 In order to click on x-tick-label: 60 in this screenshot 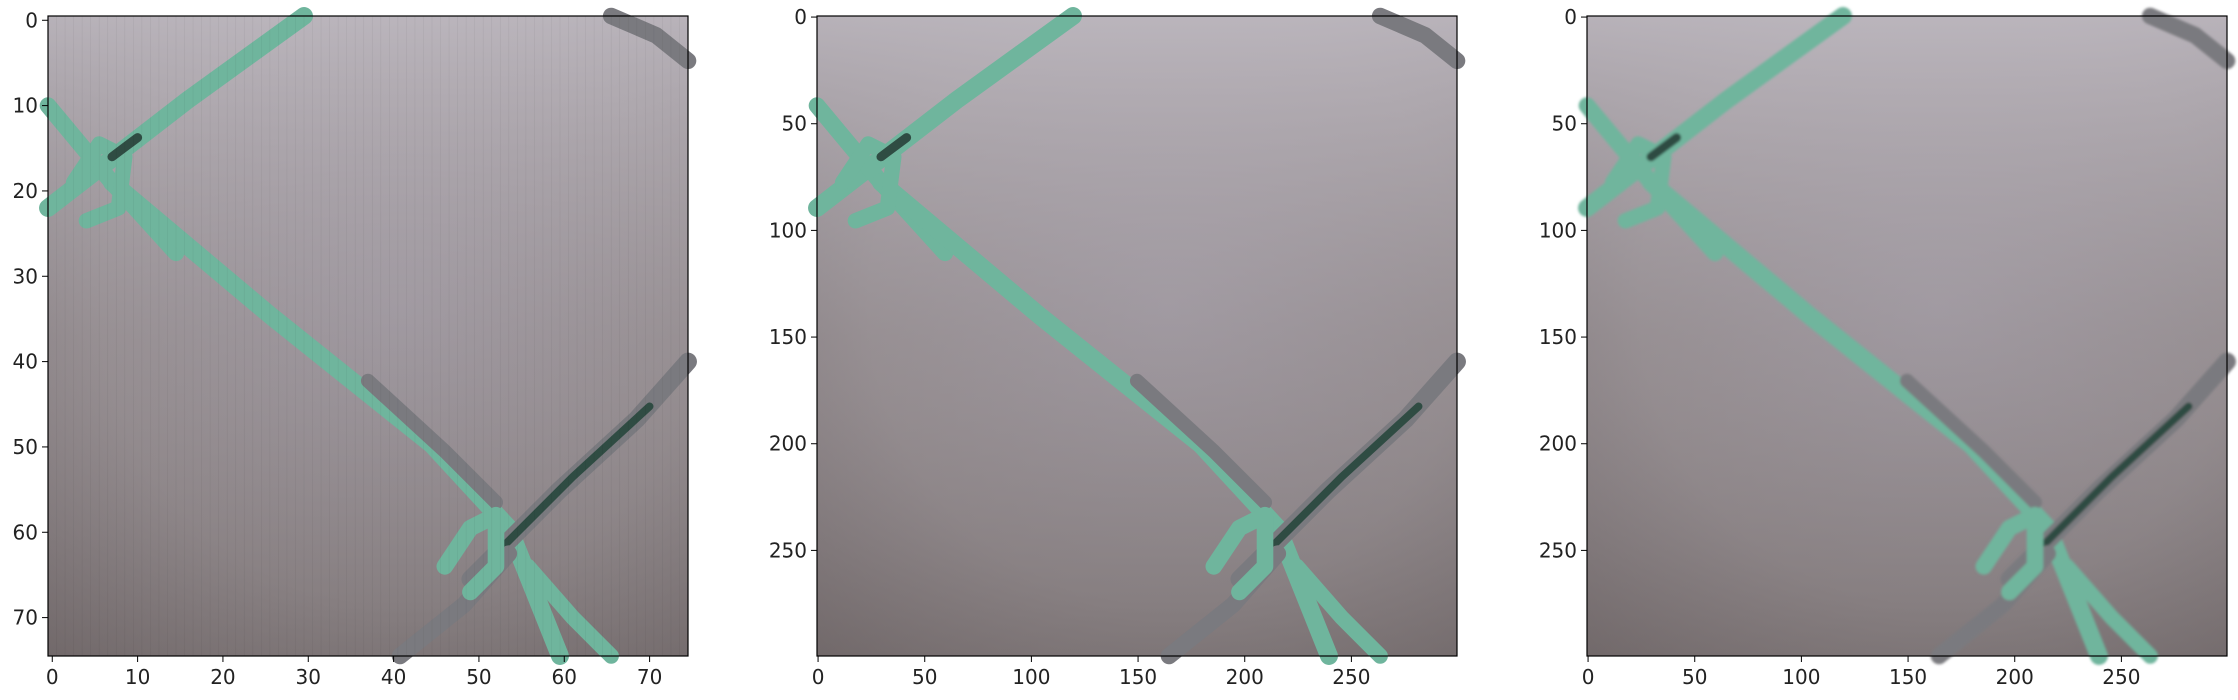, I will do `click(564, 677)`.